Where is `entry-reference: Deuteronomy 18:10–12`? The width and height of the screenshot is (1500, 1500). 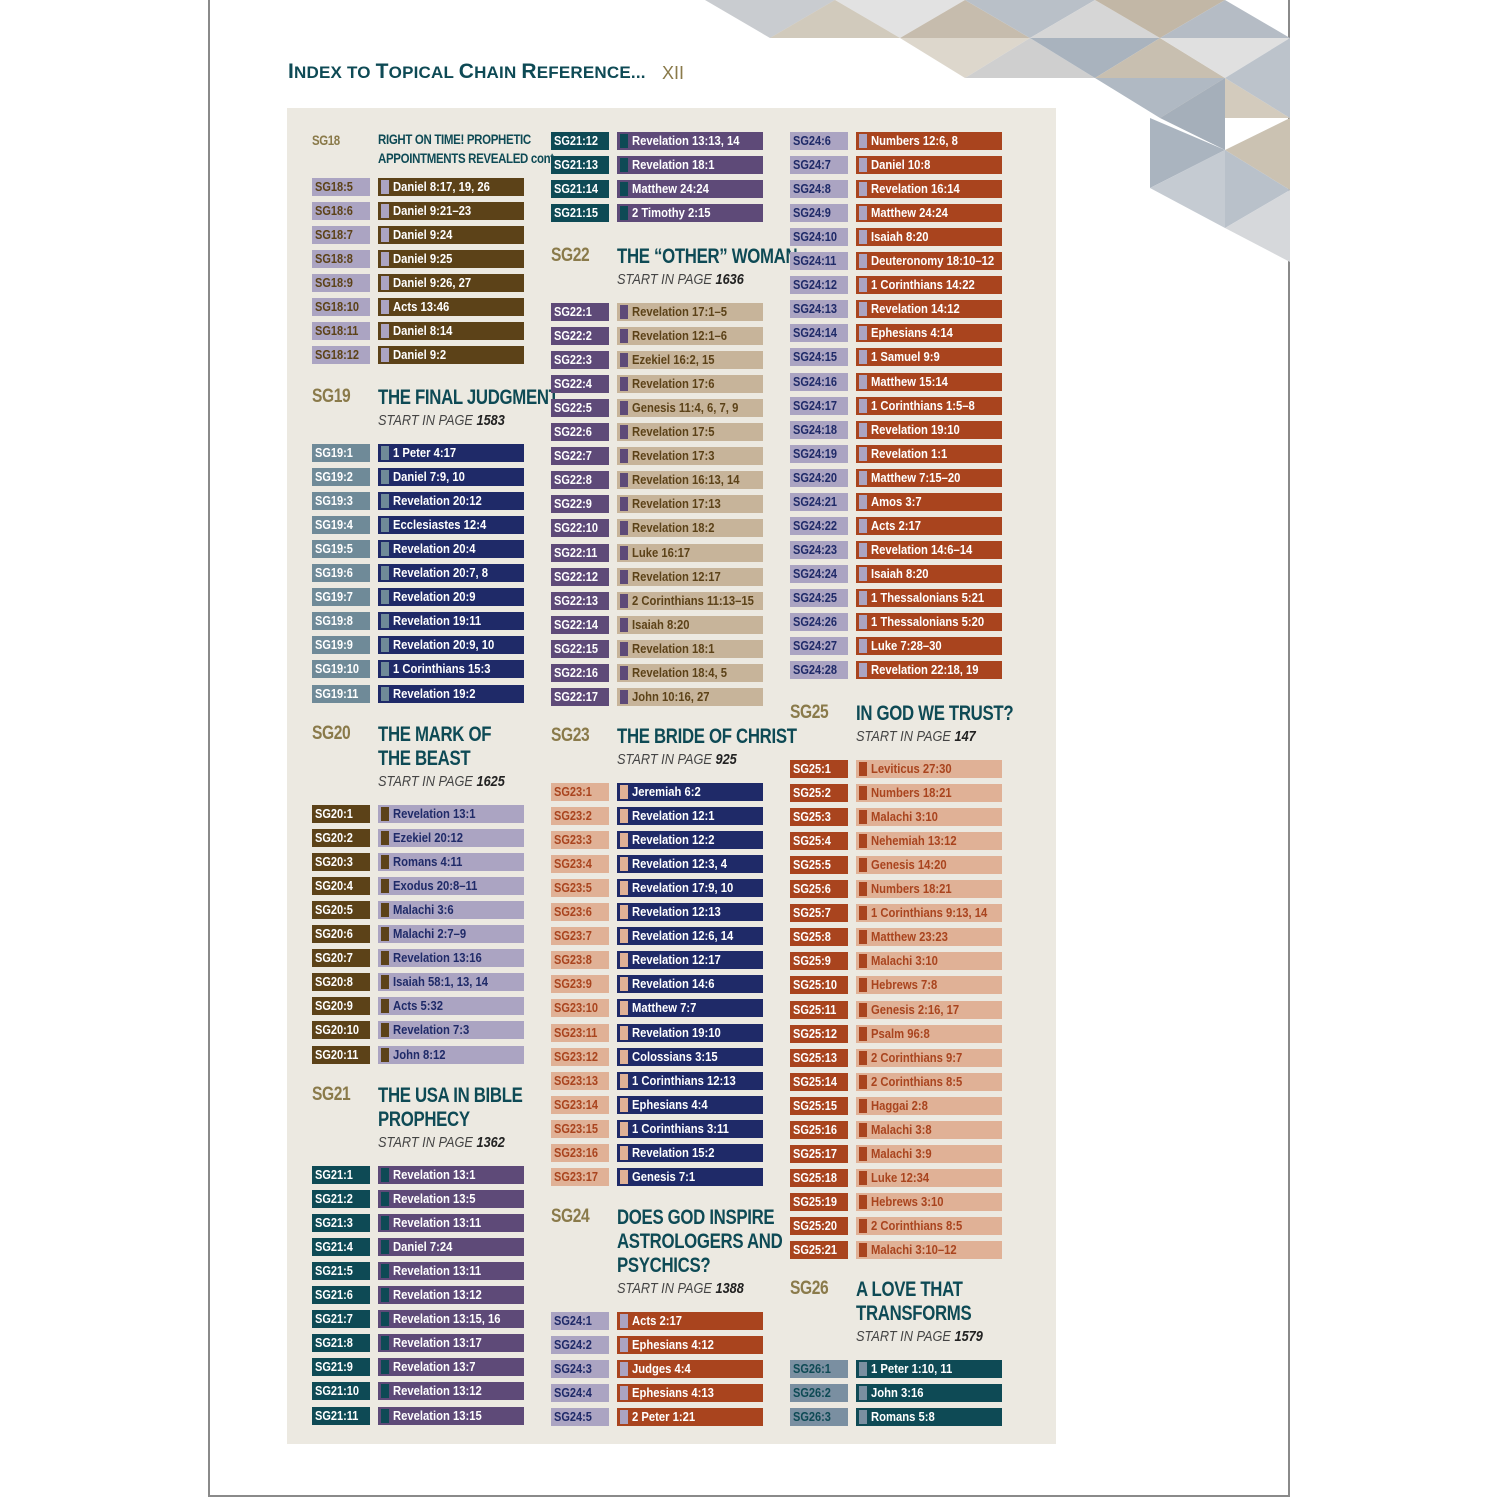 entry-reference: Deuteronomy 18:10–12 is located at coordinates (929, 261).